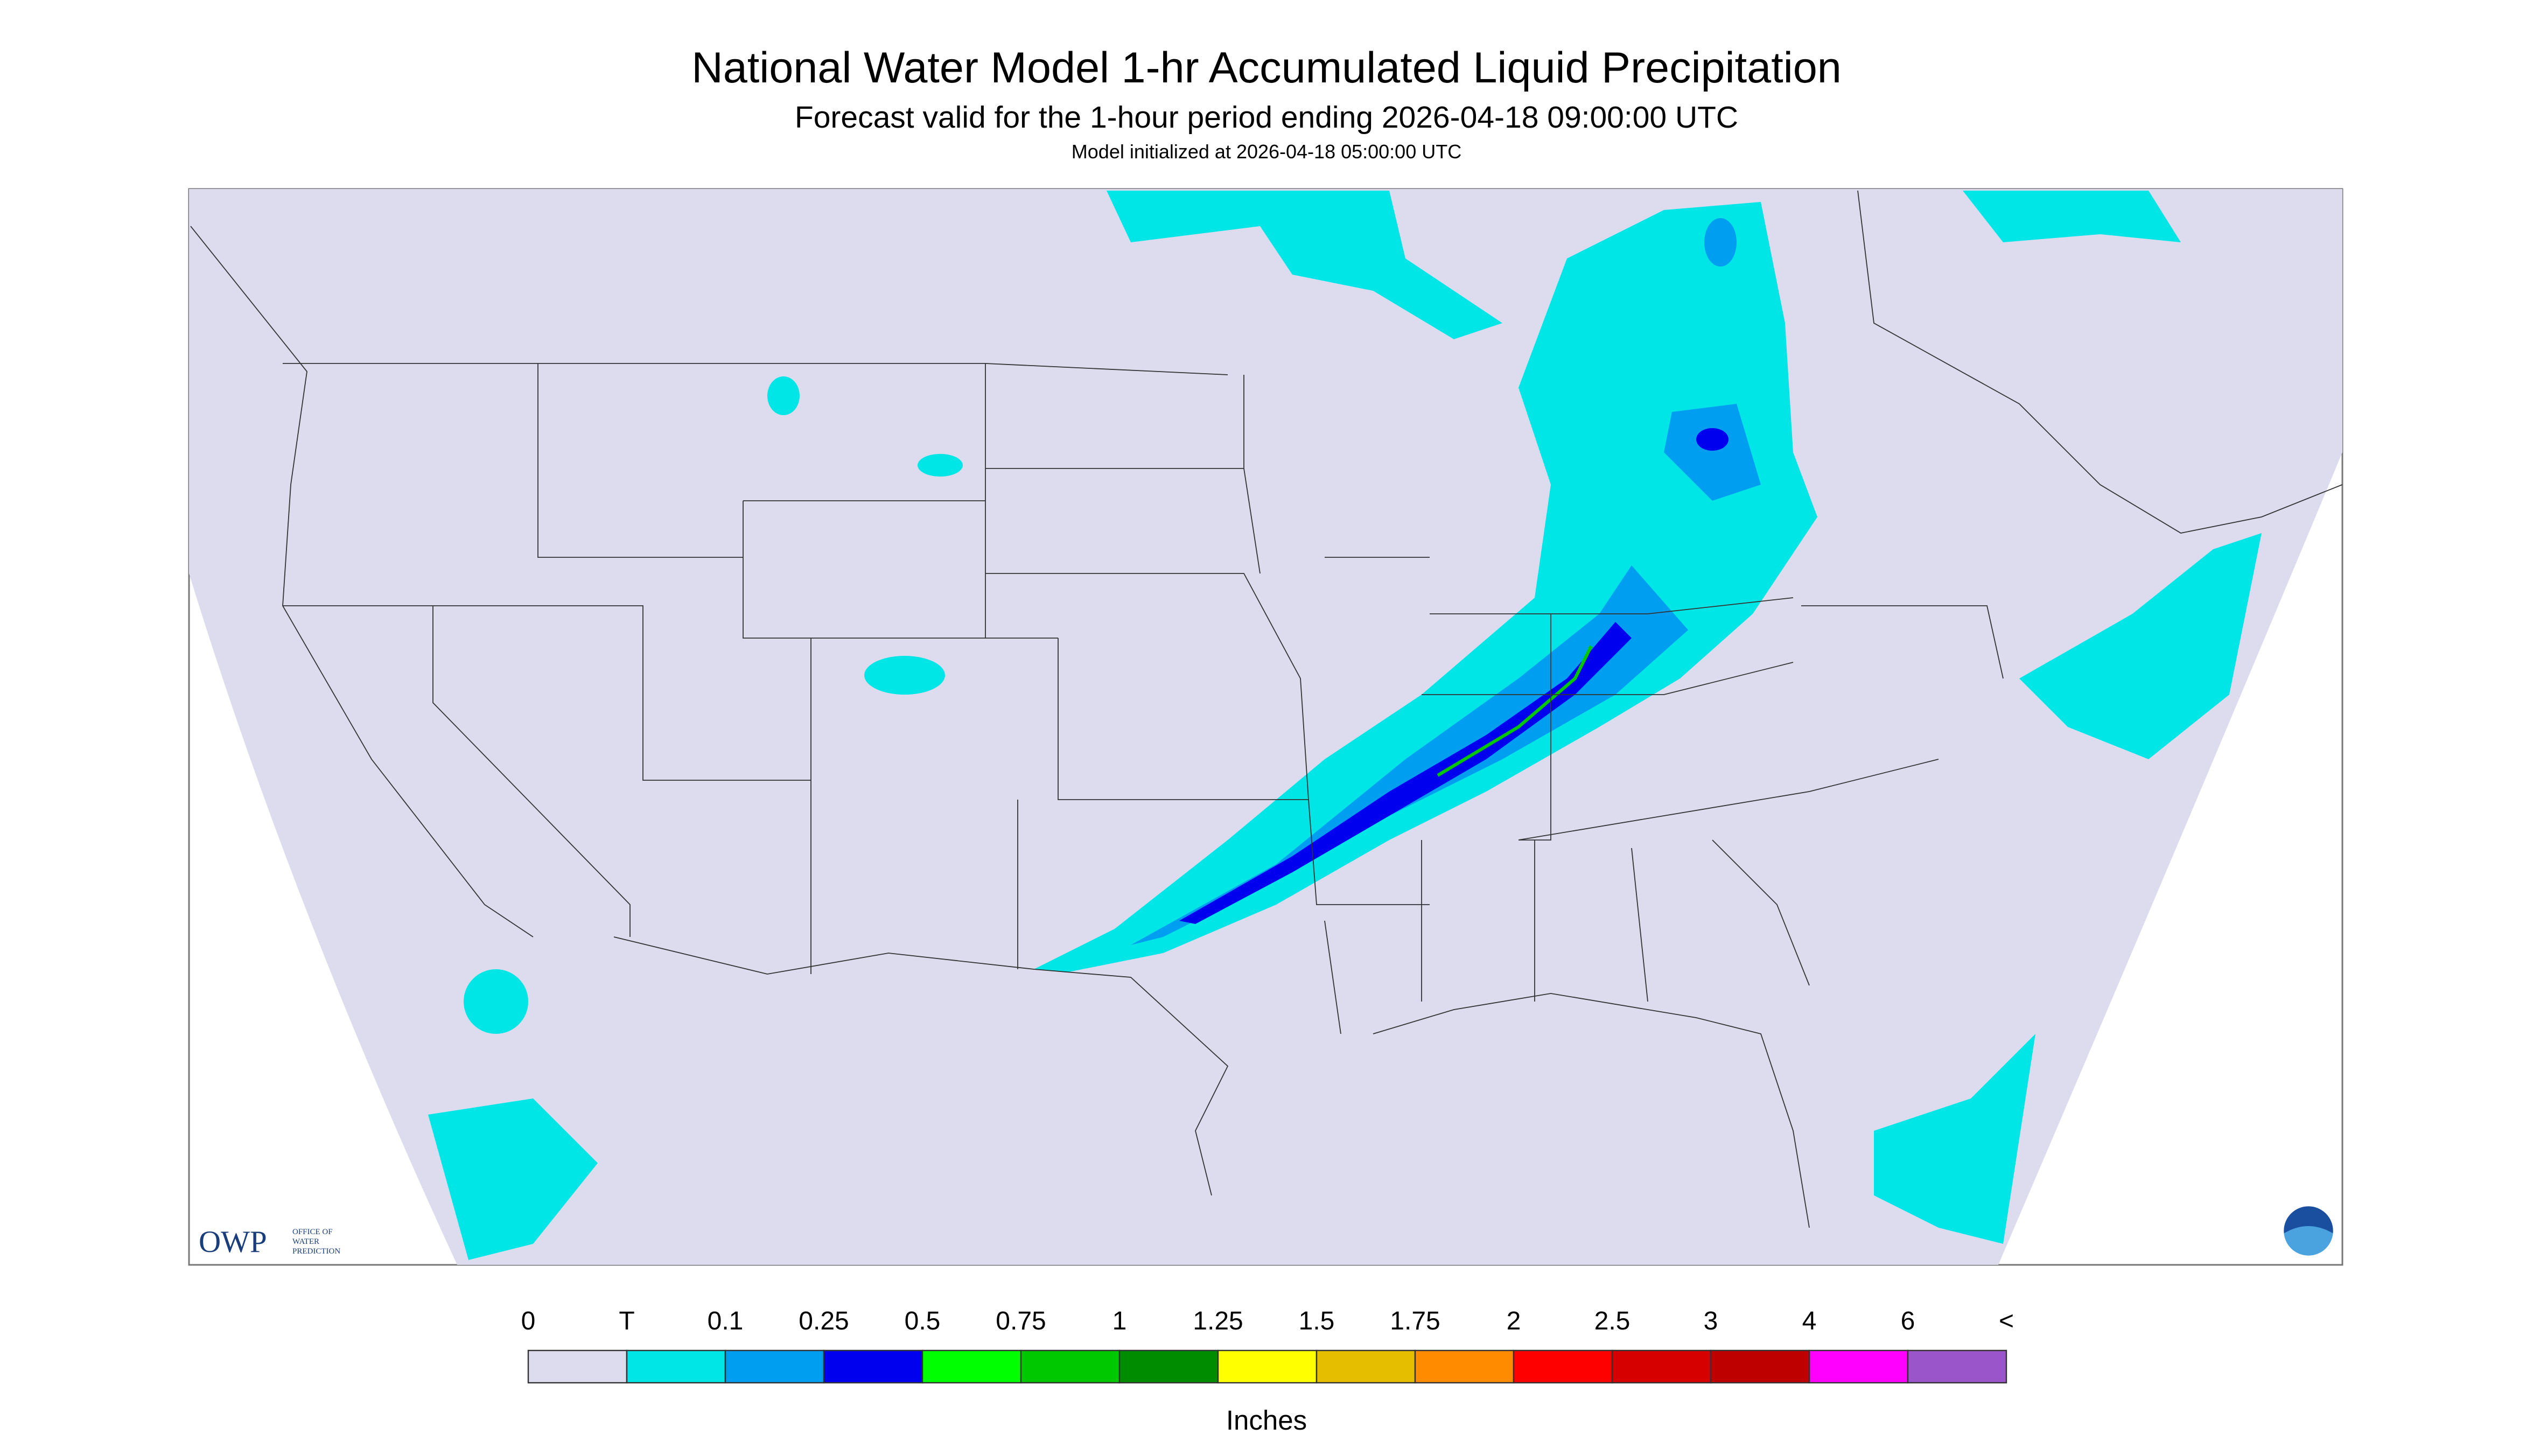 The width and height of the screenshot is (2533, 1456). Describe the element at coordinates (1266, 1420) in the screenshot. I see `legend-unit: Inches` at that location.